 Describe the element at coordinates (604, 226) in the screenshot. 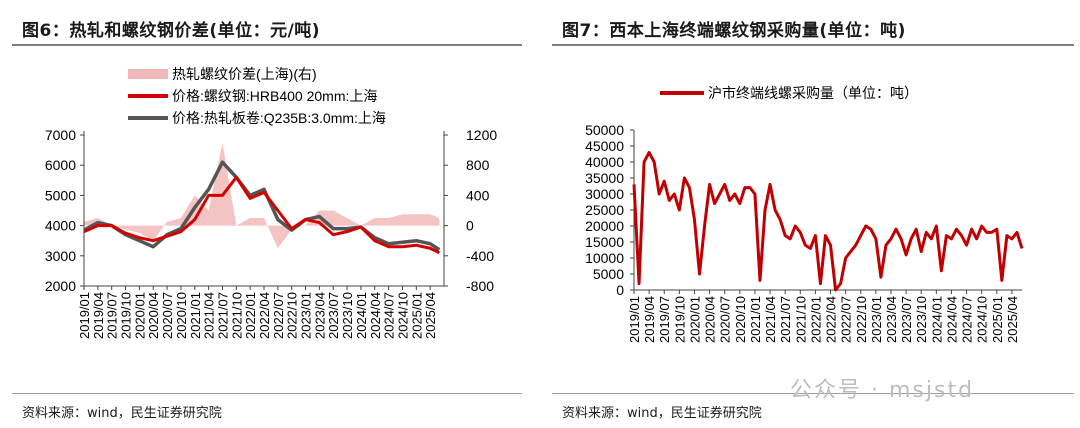

I see `ytick-label: 20000` at that location.